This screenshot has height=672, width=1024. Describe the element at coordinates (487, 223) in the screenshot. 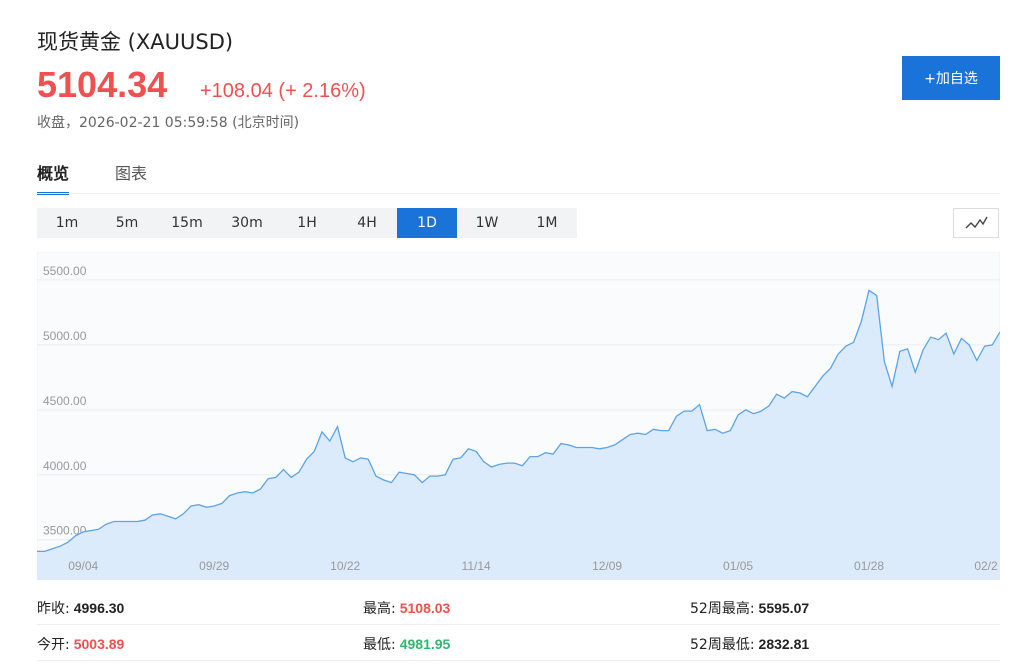

I see `period-button: 1W` at that location.